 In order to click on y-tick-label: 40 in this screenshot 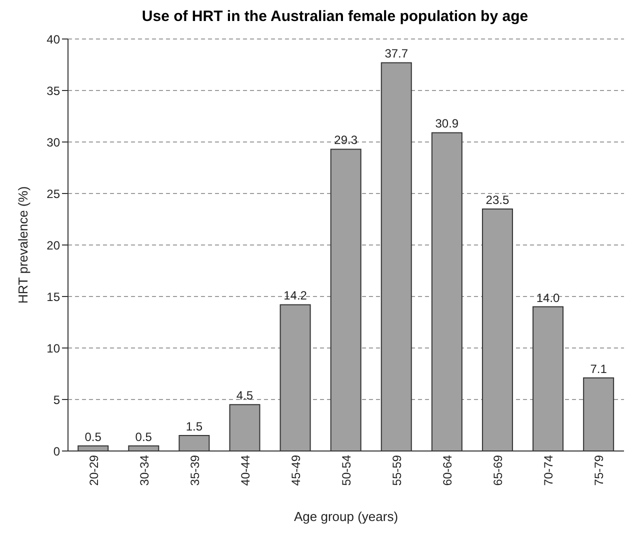, I will do `click(53, 39)`.